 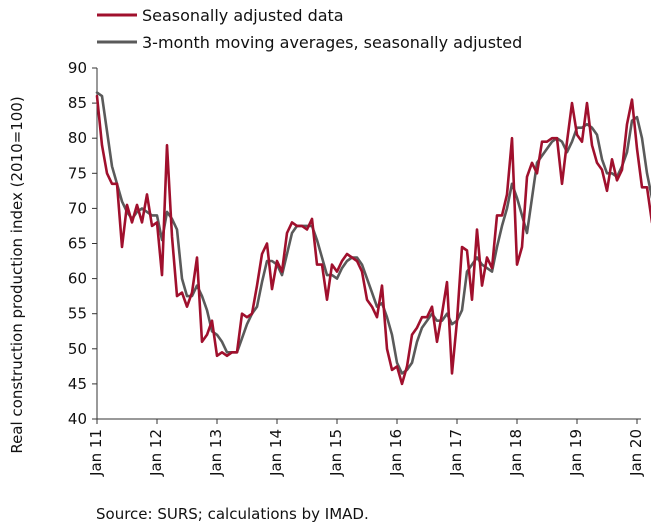 I want to click on y-tick-label: 60, so click(x=77, y=279).